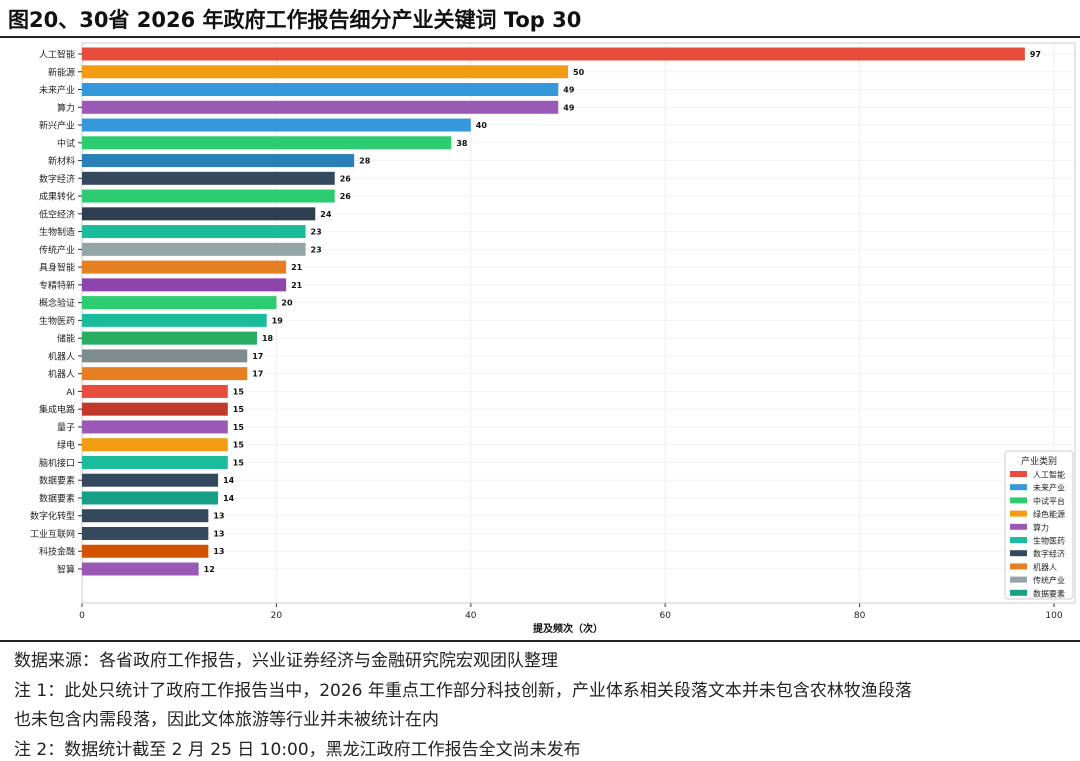 This screenshot has height=761, width=1080. I want to click on x-tick-label: 0, so click(82, 616).